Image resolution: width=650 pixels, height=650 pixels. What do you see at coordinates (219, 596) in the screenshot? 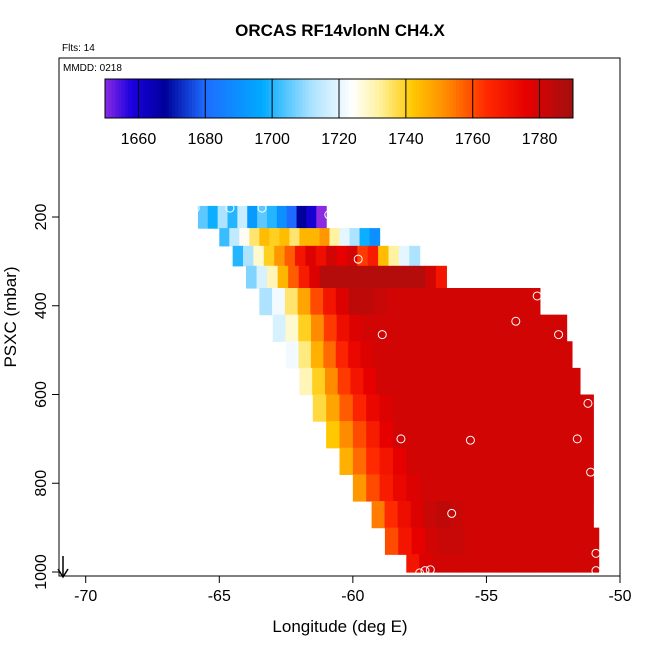
I see `x-tick-label: -65` at bounding box center [219, 596].